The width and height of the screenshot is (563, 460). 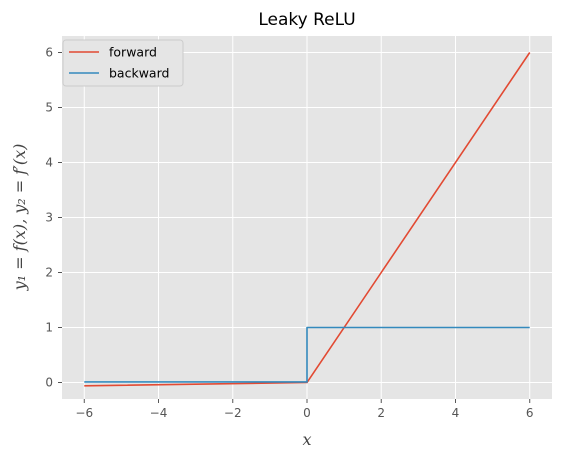 I want to click on y-tick-label: 0, so click(x=49, y=383).